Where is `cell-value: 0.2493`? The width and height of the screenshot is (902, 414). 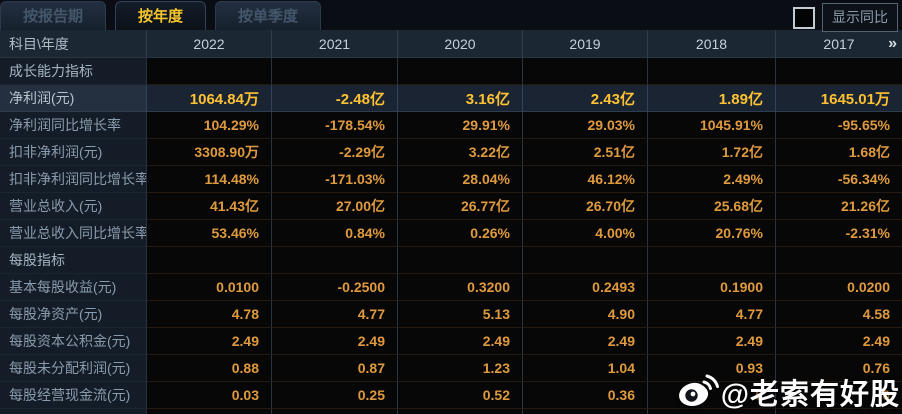
cell-value: 0.2493 is located at coordinates (584, 287).